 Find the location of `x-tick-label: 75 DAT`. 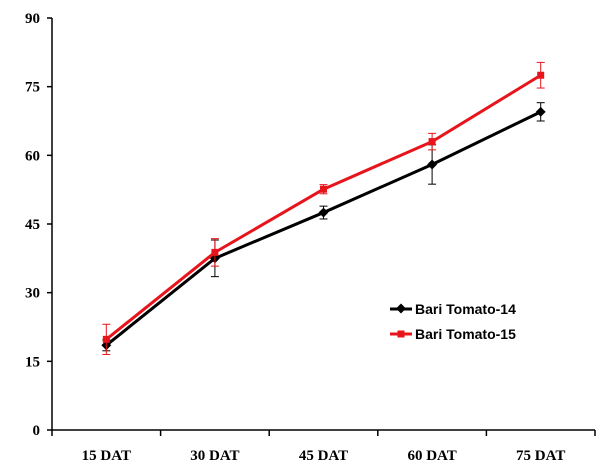

x-tick-label: 75 DAT is located at coordinates (540, 456).